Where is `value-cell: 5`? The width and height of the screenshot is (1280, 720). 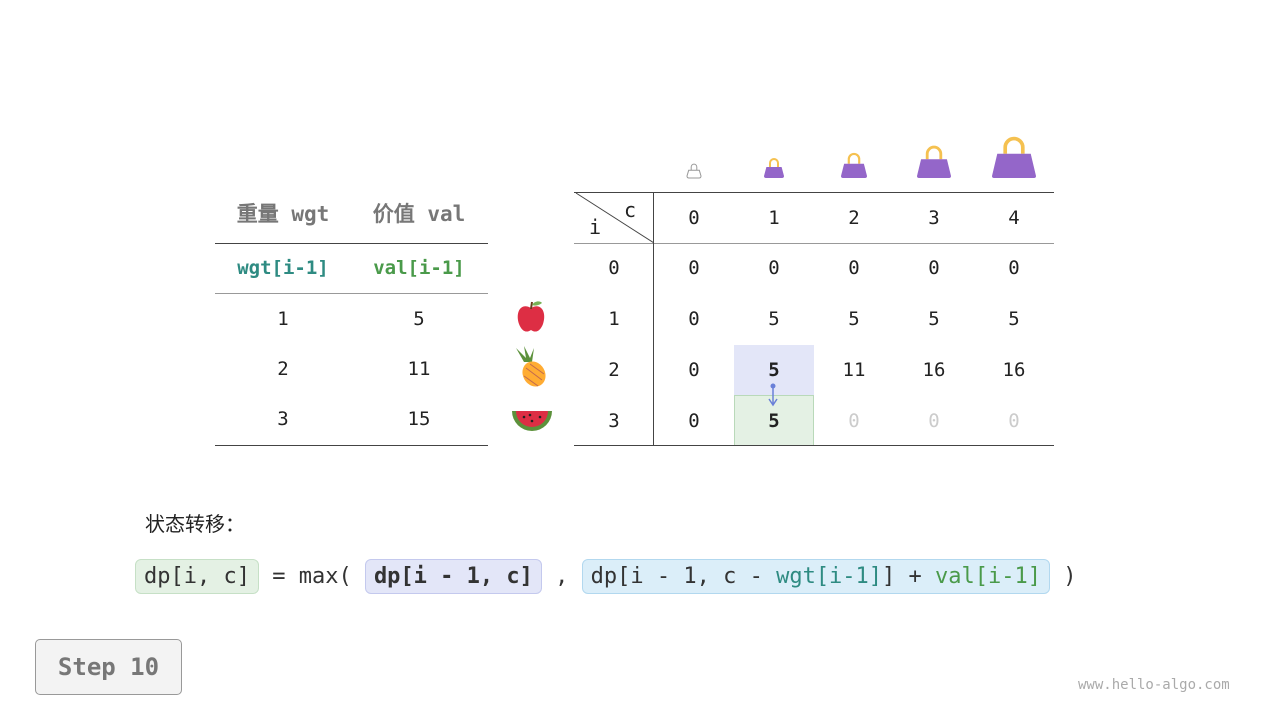 value-cell: 5 is located at coordinates (419, 319).